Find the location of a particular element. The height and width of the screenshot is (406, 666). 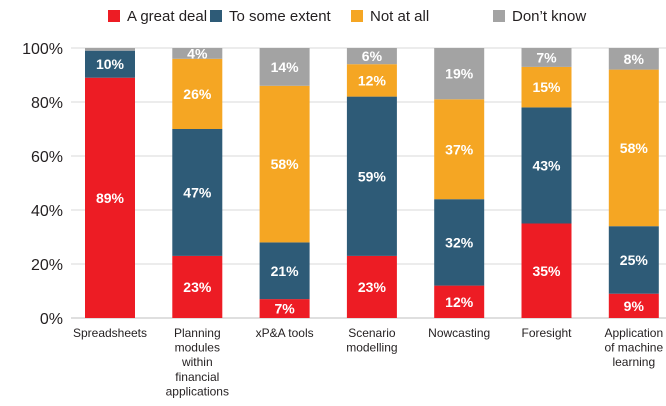

data-label: 9% is located at coordinates (634, 306).